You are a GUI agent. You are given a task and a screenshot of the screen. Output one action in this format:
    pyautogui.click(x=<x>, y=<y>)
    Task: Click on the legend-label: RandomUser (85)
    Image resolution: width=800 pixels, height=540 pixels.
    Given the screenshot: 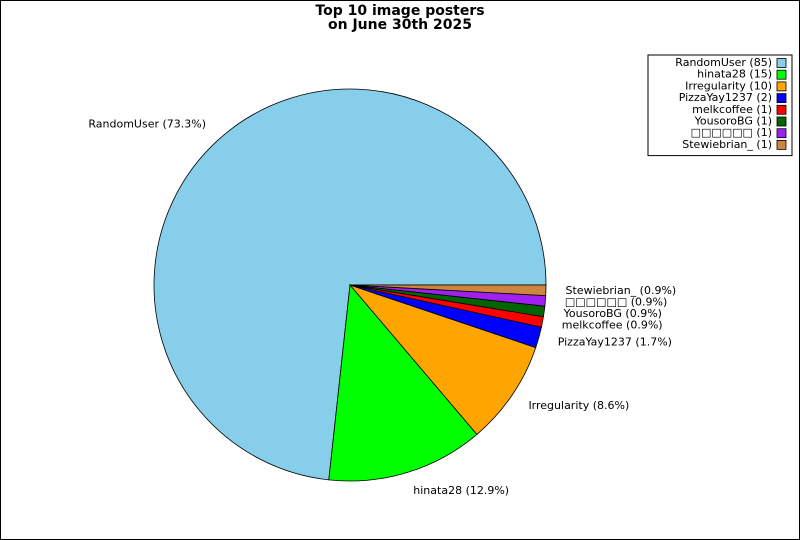 What is the action you would take?
    pyautogui.click(x=723, y=62)
    